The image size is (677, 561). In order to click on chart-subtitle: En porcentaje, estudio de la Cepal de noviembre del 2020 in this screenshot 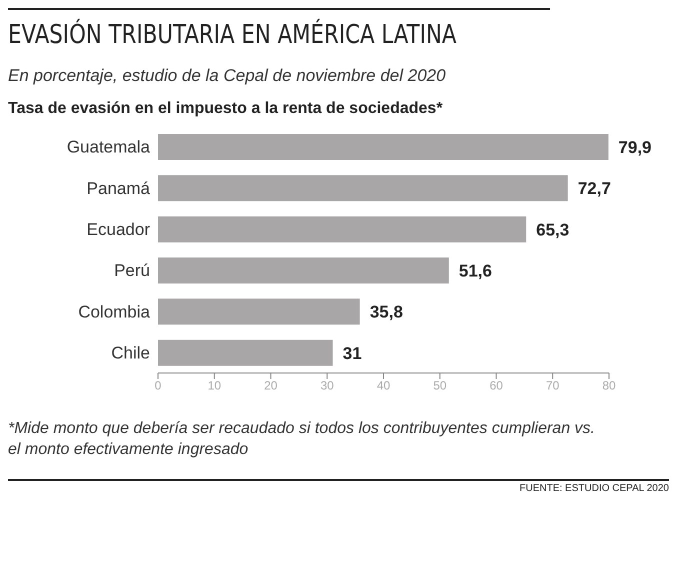, I will do `click(227, 76)`.